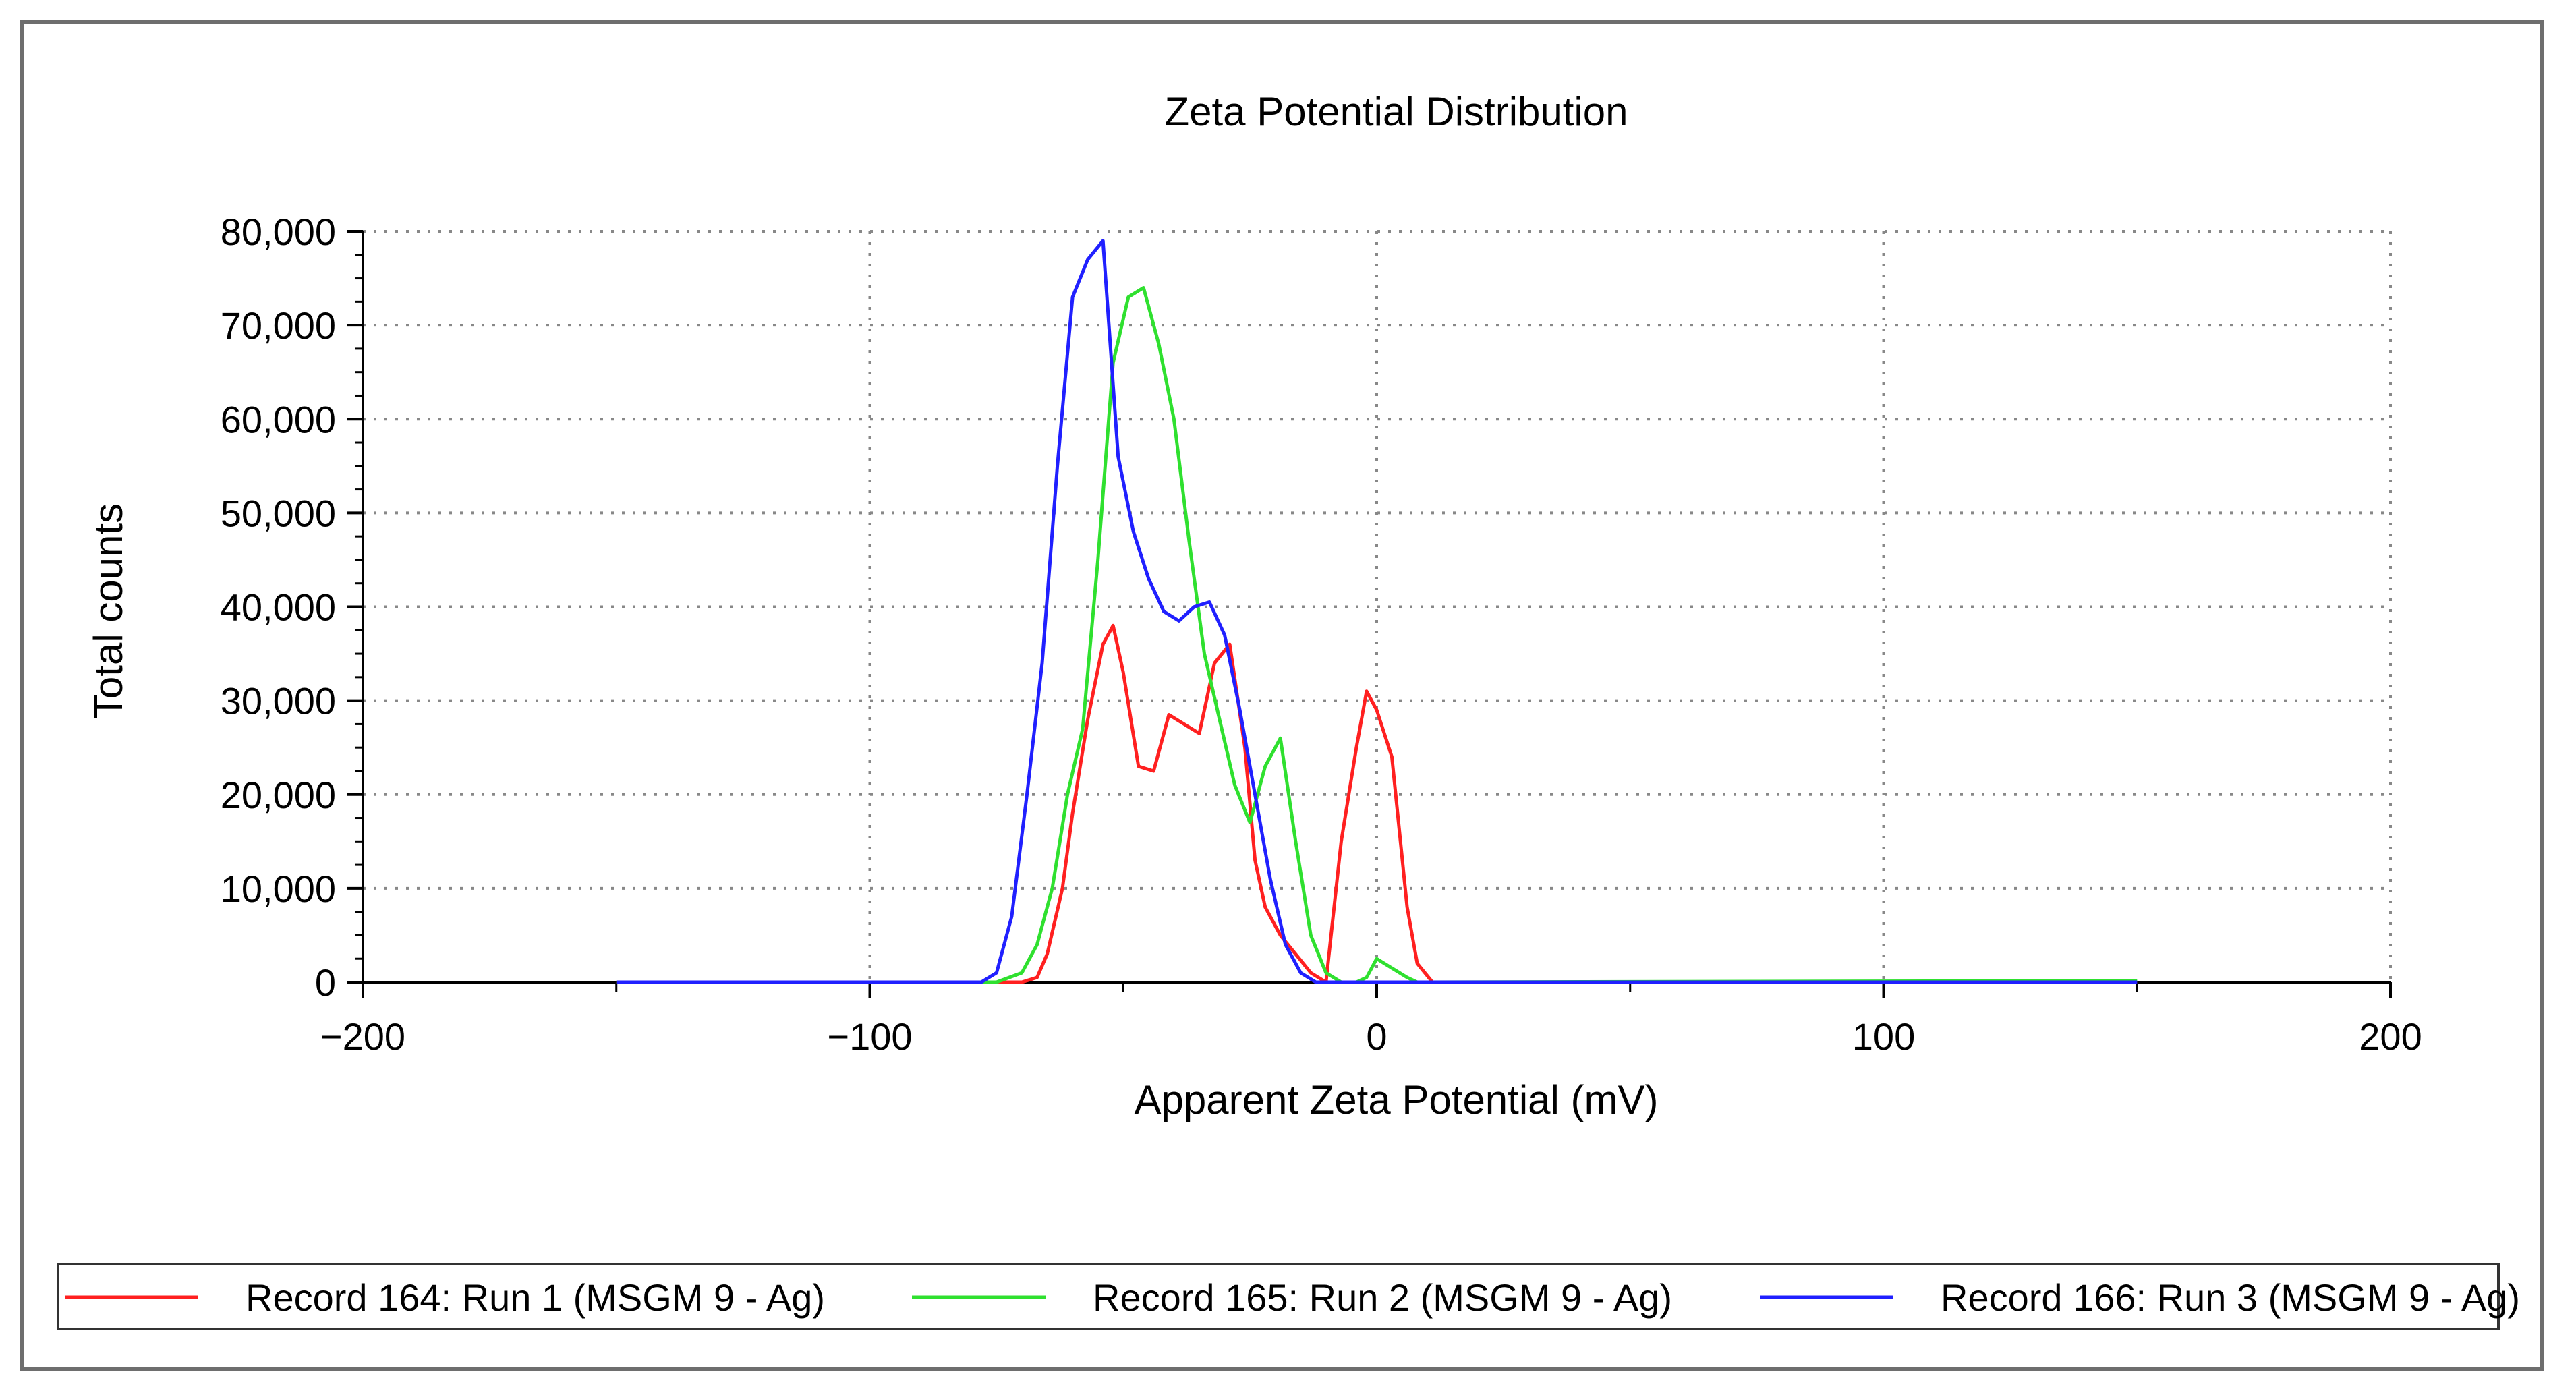 Image resolution: width=2576 pixels, height=1395 pixels. Describe the element at coordinates (278, 513) in the screenshot. I see `y-tick-label: 50,000` at that location.